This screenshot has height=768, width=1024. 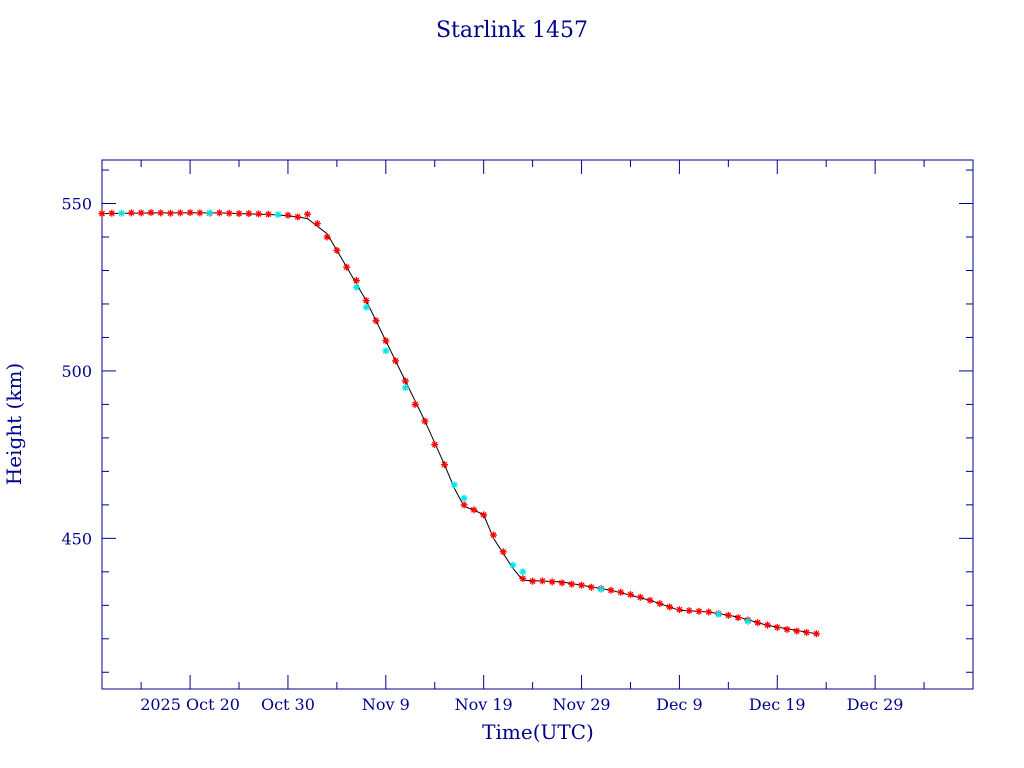 What do you see at coordinates (538, 732) in the screenshot?
I see `x-axis-label: Time(UTC)` at bounding box center [538, 732].